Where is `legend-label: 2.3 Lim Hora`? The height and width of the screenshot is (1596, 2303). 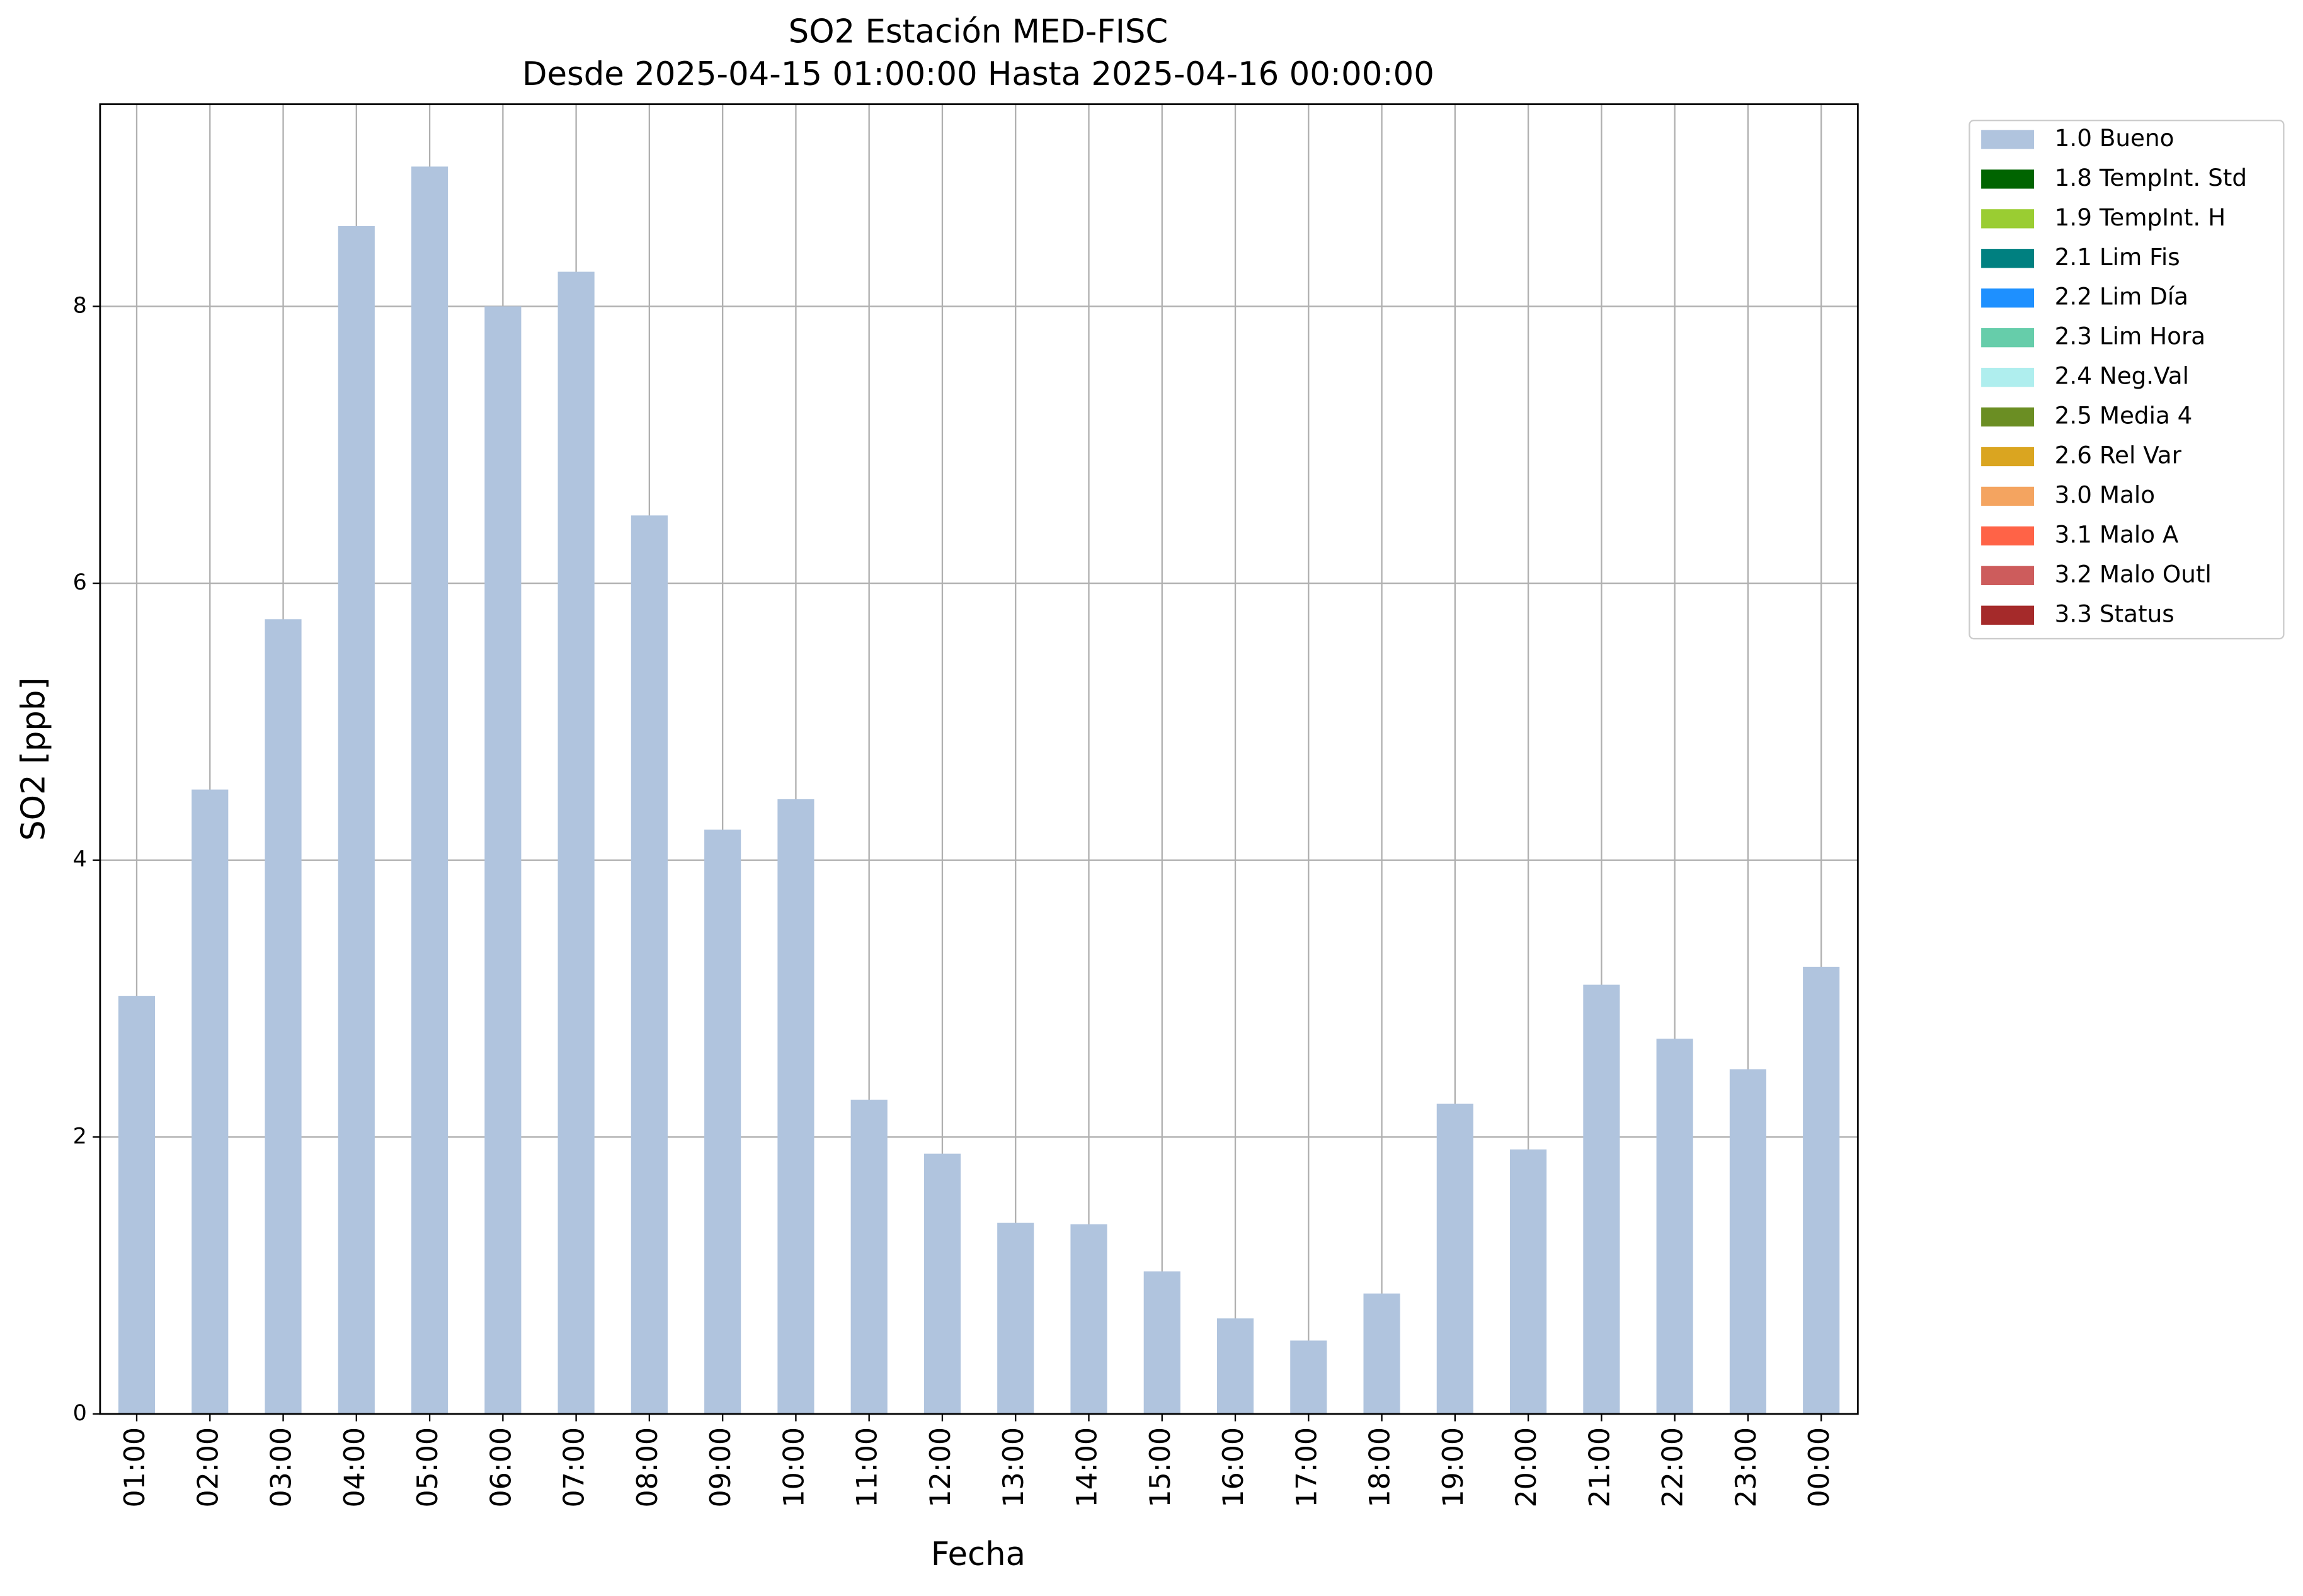
legend-label: 2.3 Lim Hora is located at coordinates (2130, 336).